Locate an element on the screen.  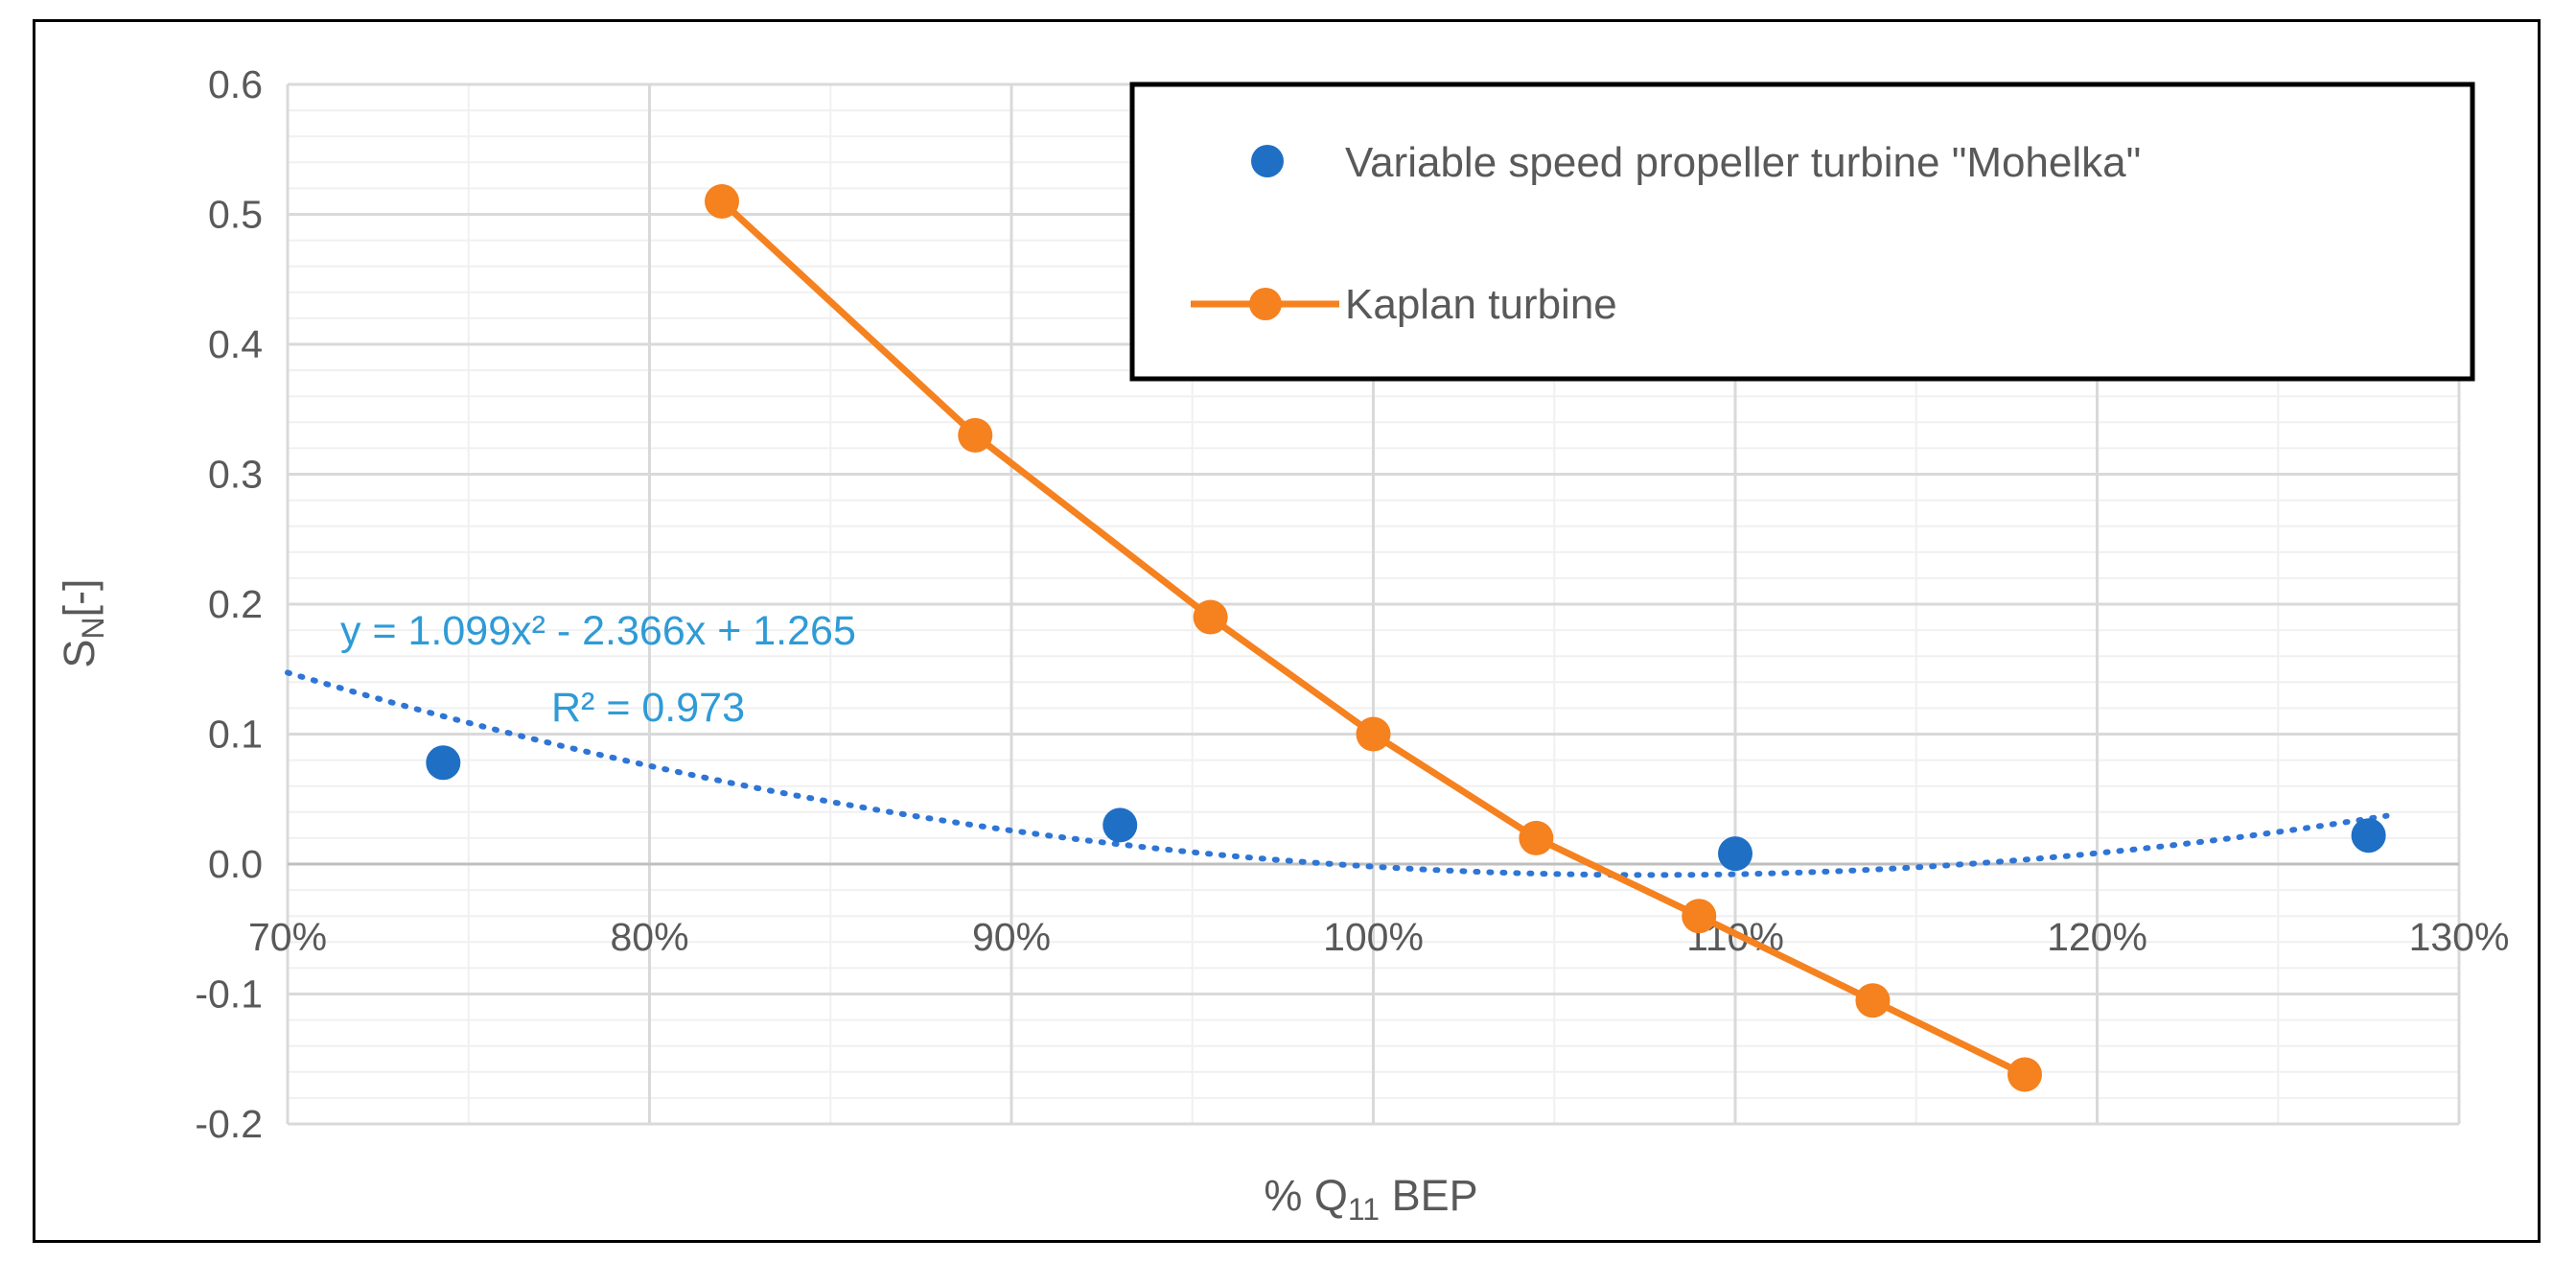
legend-box is located at coordinates (1802, 232).